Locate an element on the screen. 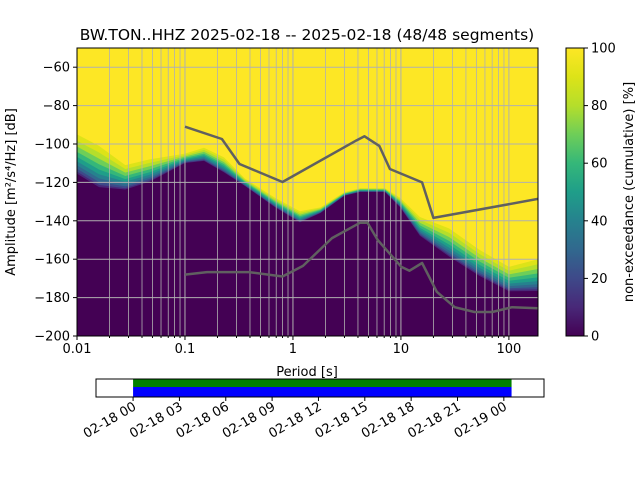  y-tick-label: −180 is located at coordinates (52, 298).